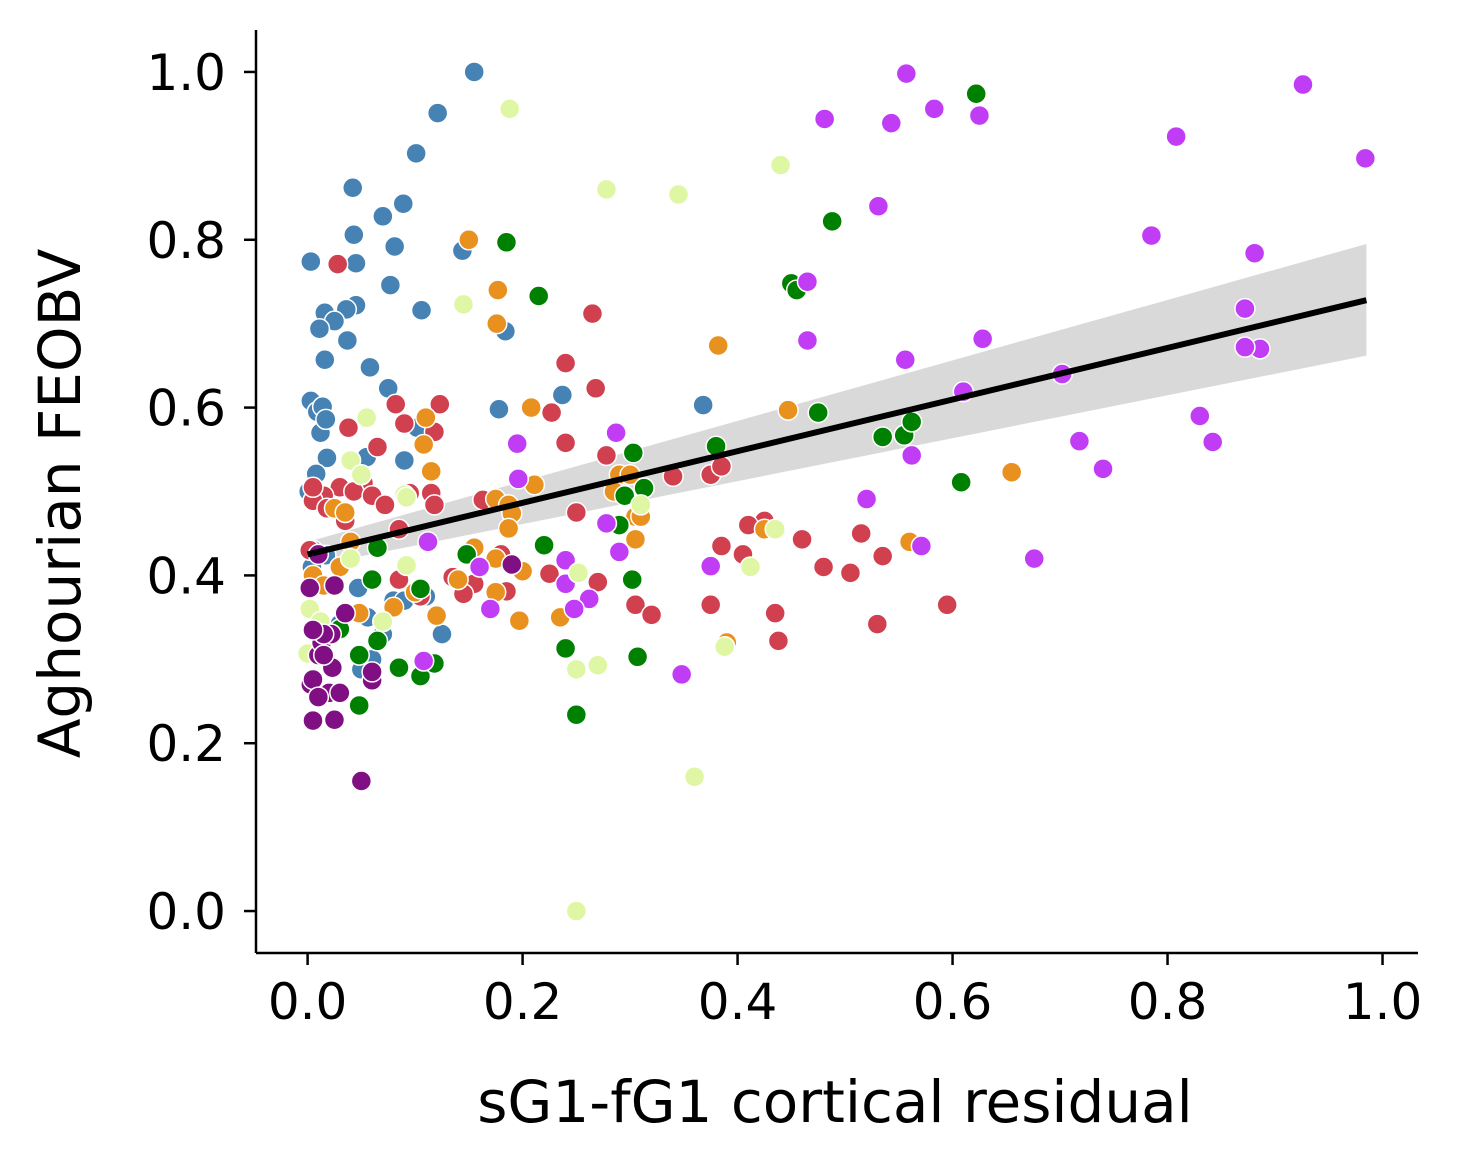 This screenshot has width=1464, height=1168. What do you see at coordinates (60, 503) in the screenshot?
I see `y-axis-label: Aghourian FEOBV` at bounding box center [60, 503].